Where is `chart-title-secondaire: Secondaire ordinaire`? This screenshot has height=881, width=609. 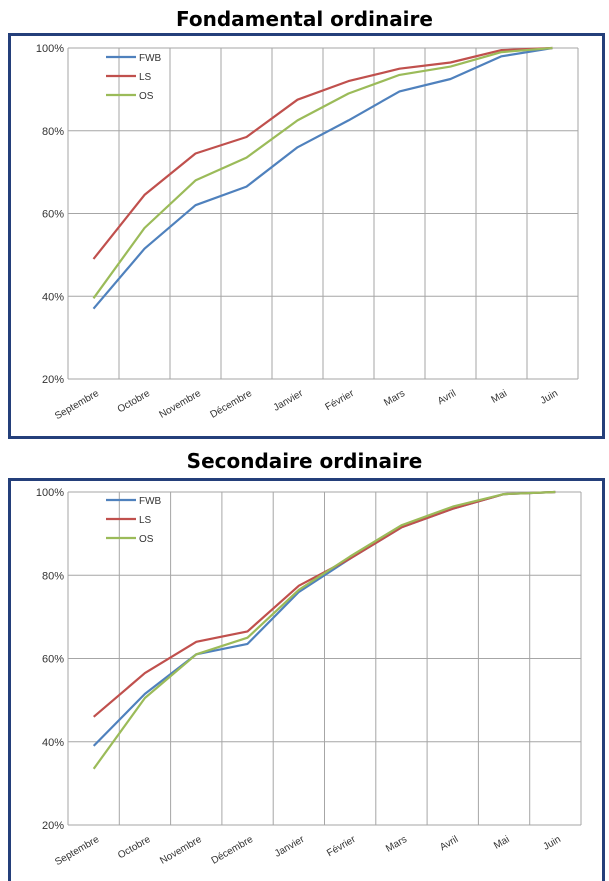
chart-title-secondaire: Secondaire ordinaire is located at coordinates (304, 461).